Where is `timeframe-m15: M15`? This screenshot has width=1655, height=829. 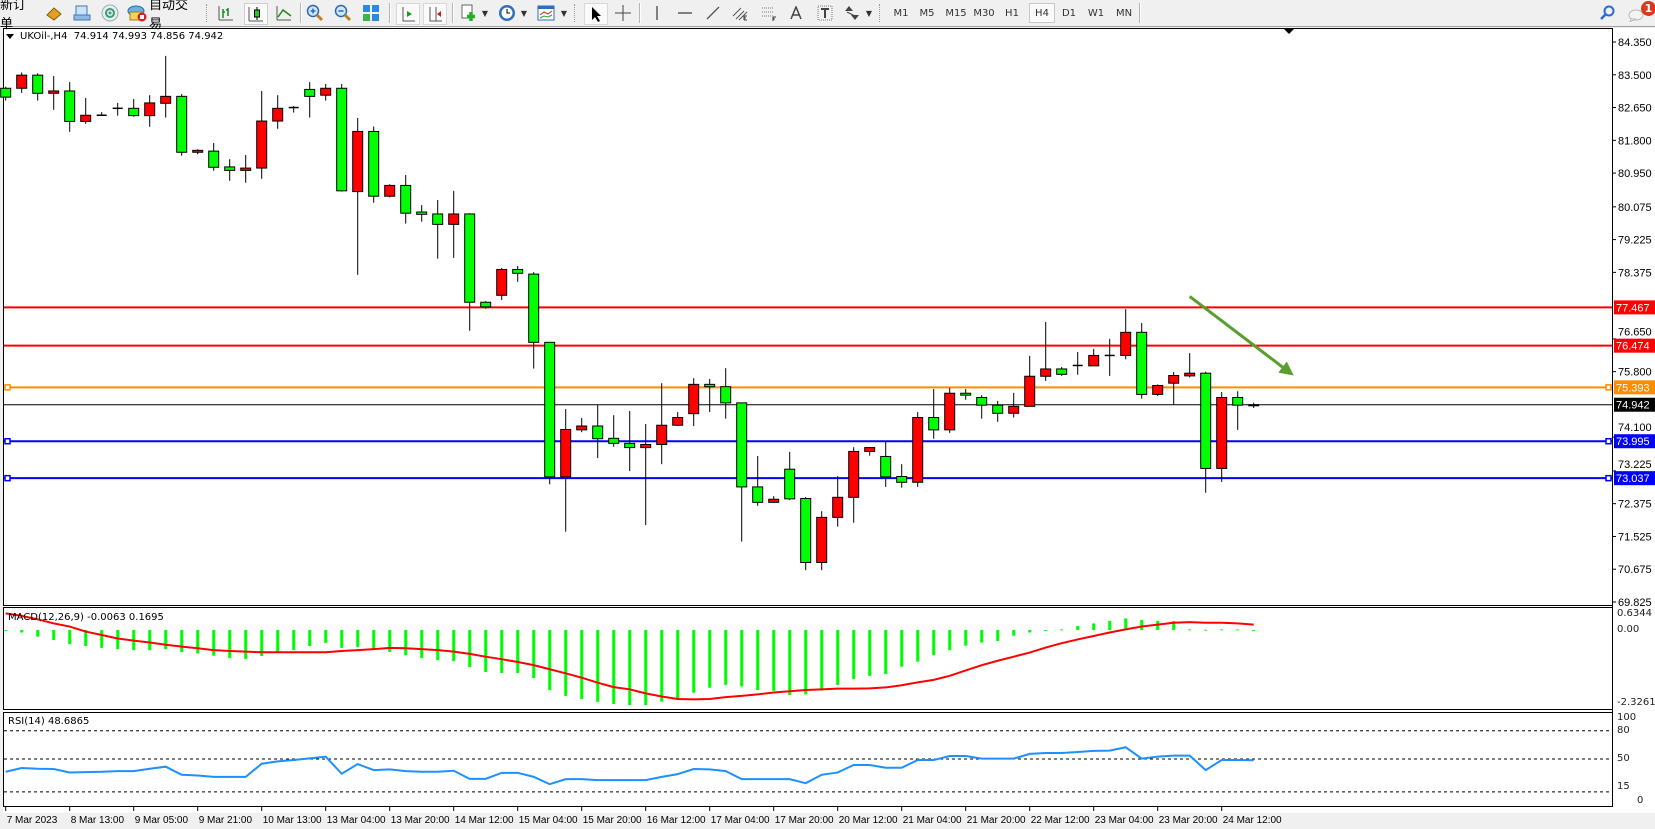
timeframe-m15: M15 is located at coordinates (956, 13).